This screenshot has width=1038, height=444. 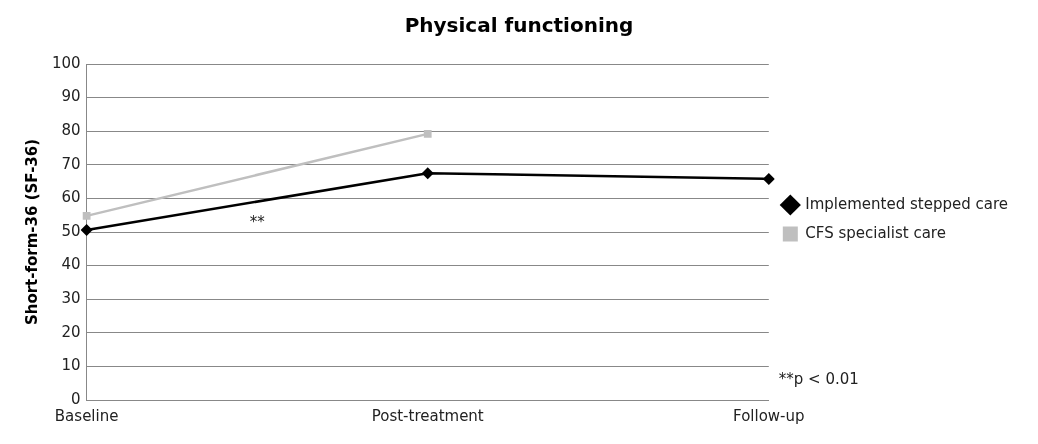 What do you see at coordinates (66, 62) in the screenshot?
I see `y-tick-label: 100` at bounding box center [66, 62].